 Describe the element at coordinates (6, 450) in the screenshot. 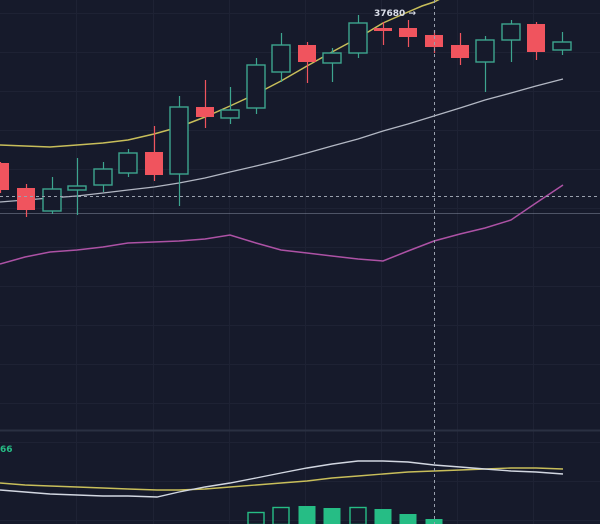

I see `indicator-value-label: 66` at that location.